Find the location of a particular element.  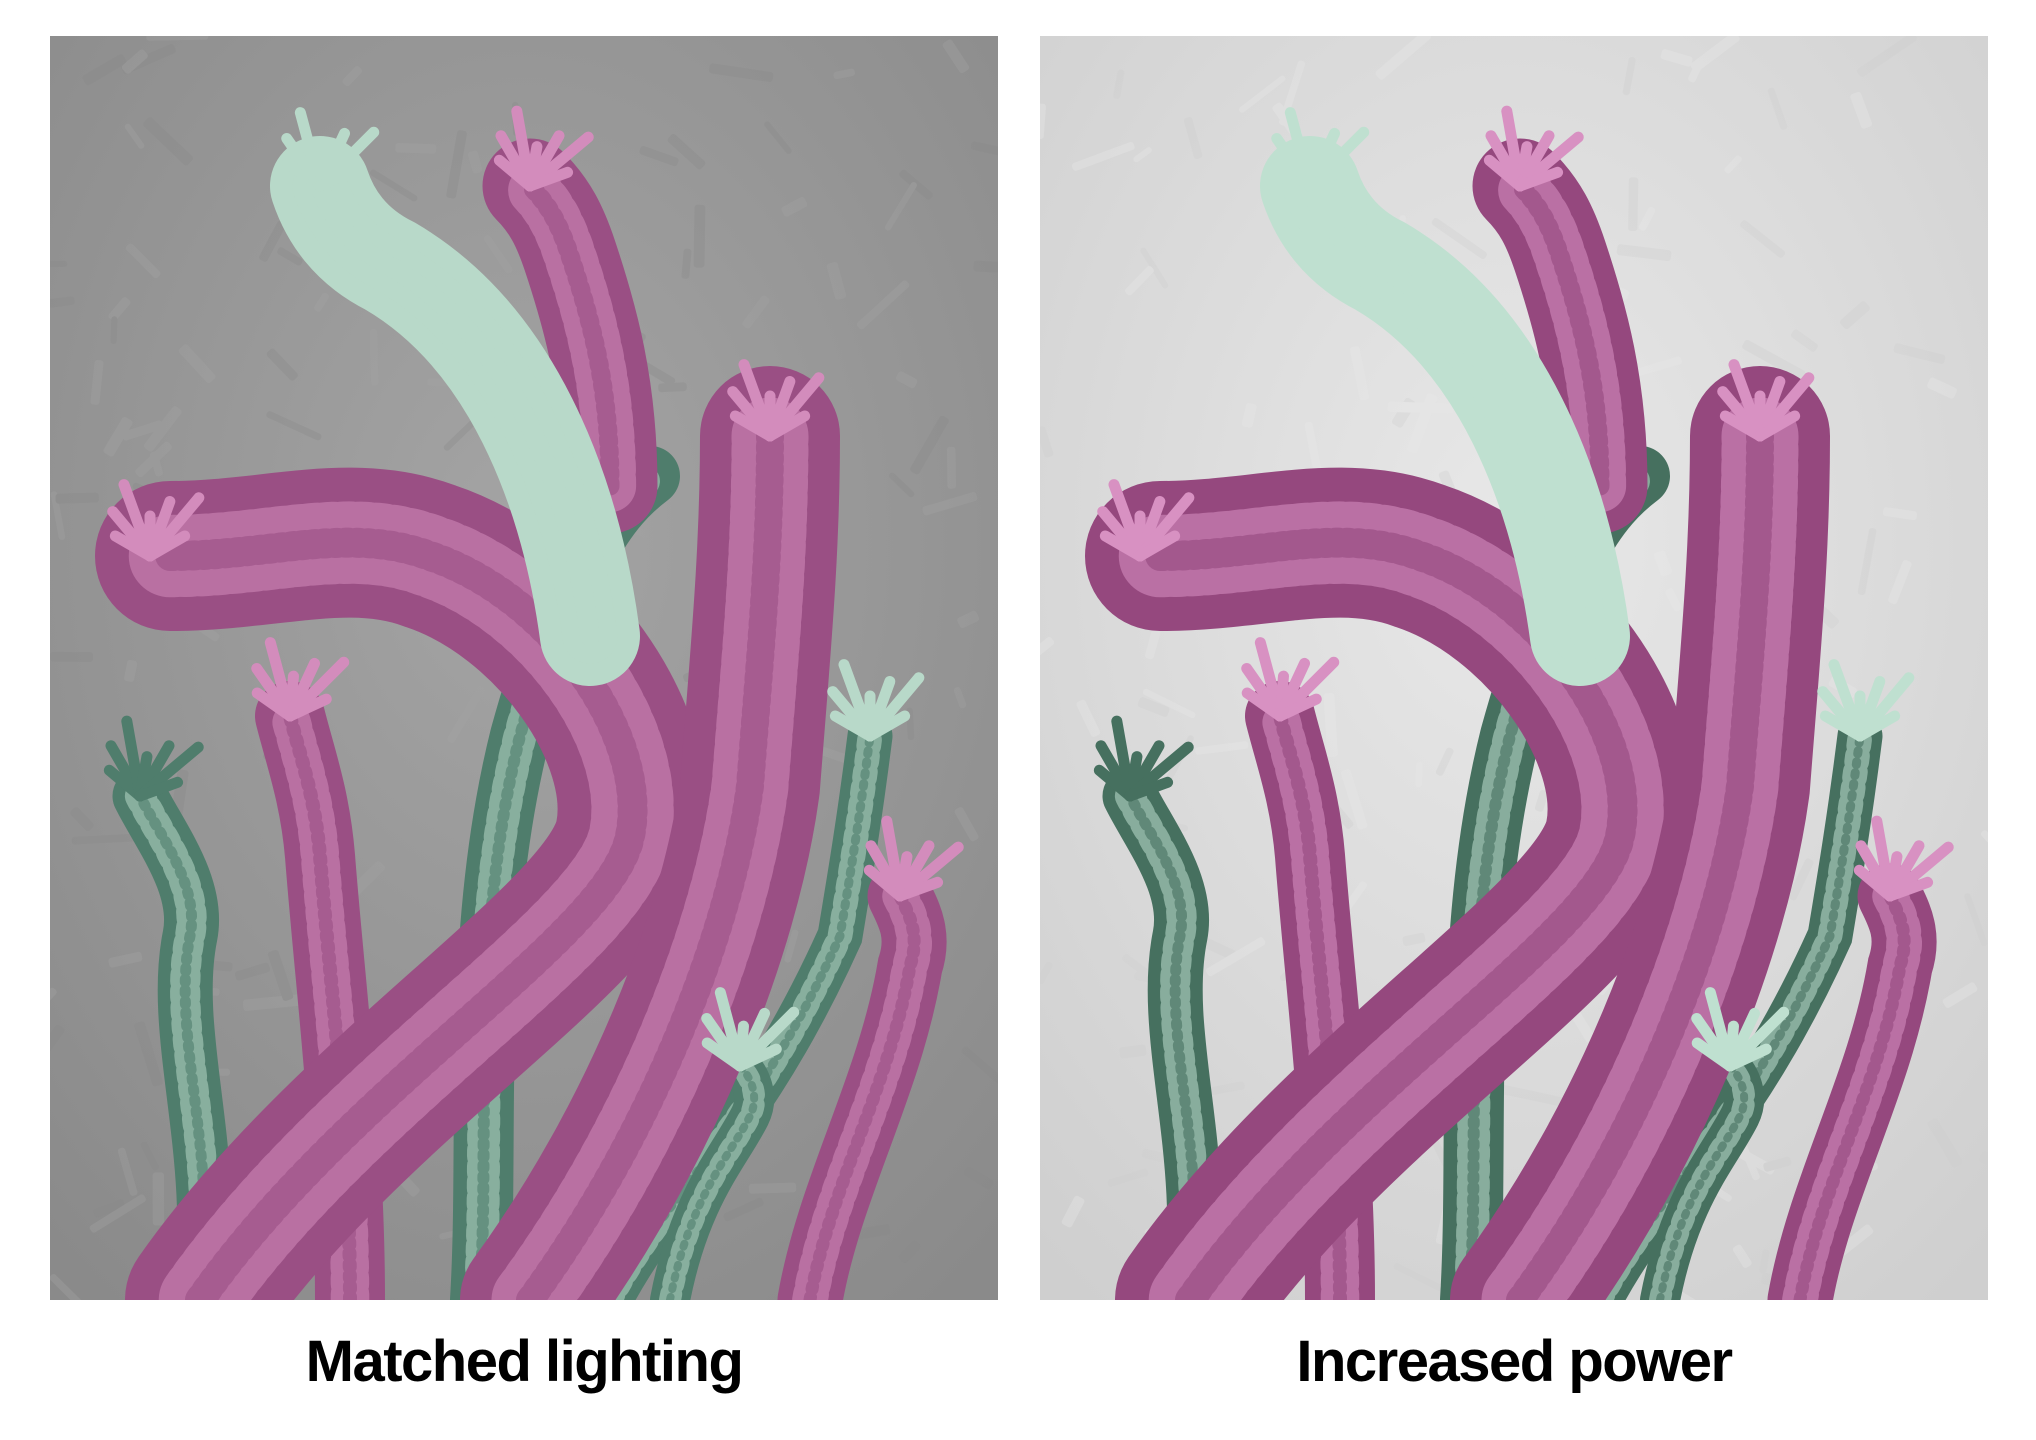

stalk-pink-right is located at coordinates (862, 1081).